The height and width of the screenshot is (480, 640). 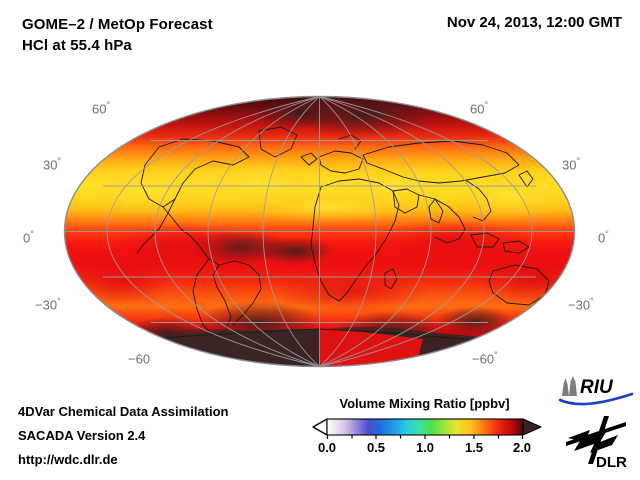 I want to click on colorbar-svg, so click(x=427, y=429).